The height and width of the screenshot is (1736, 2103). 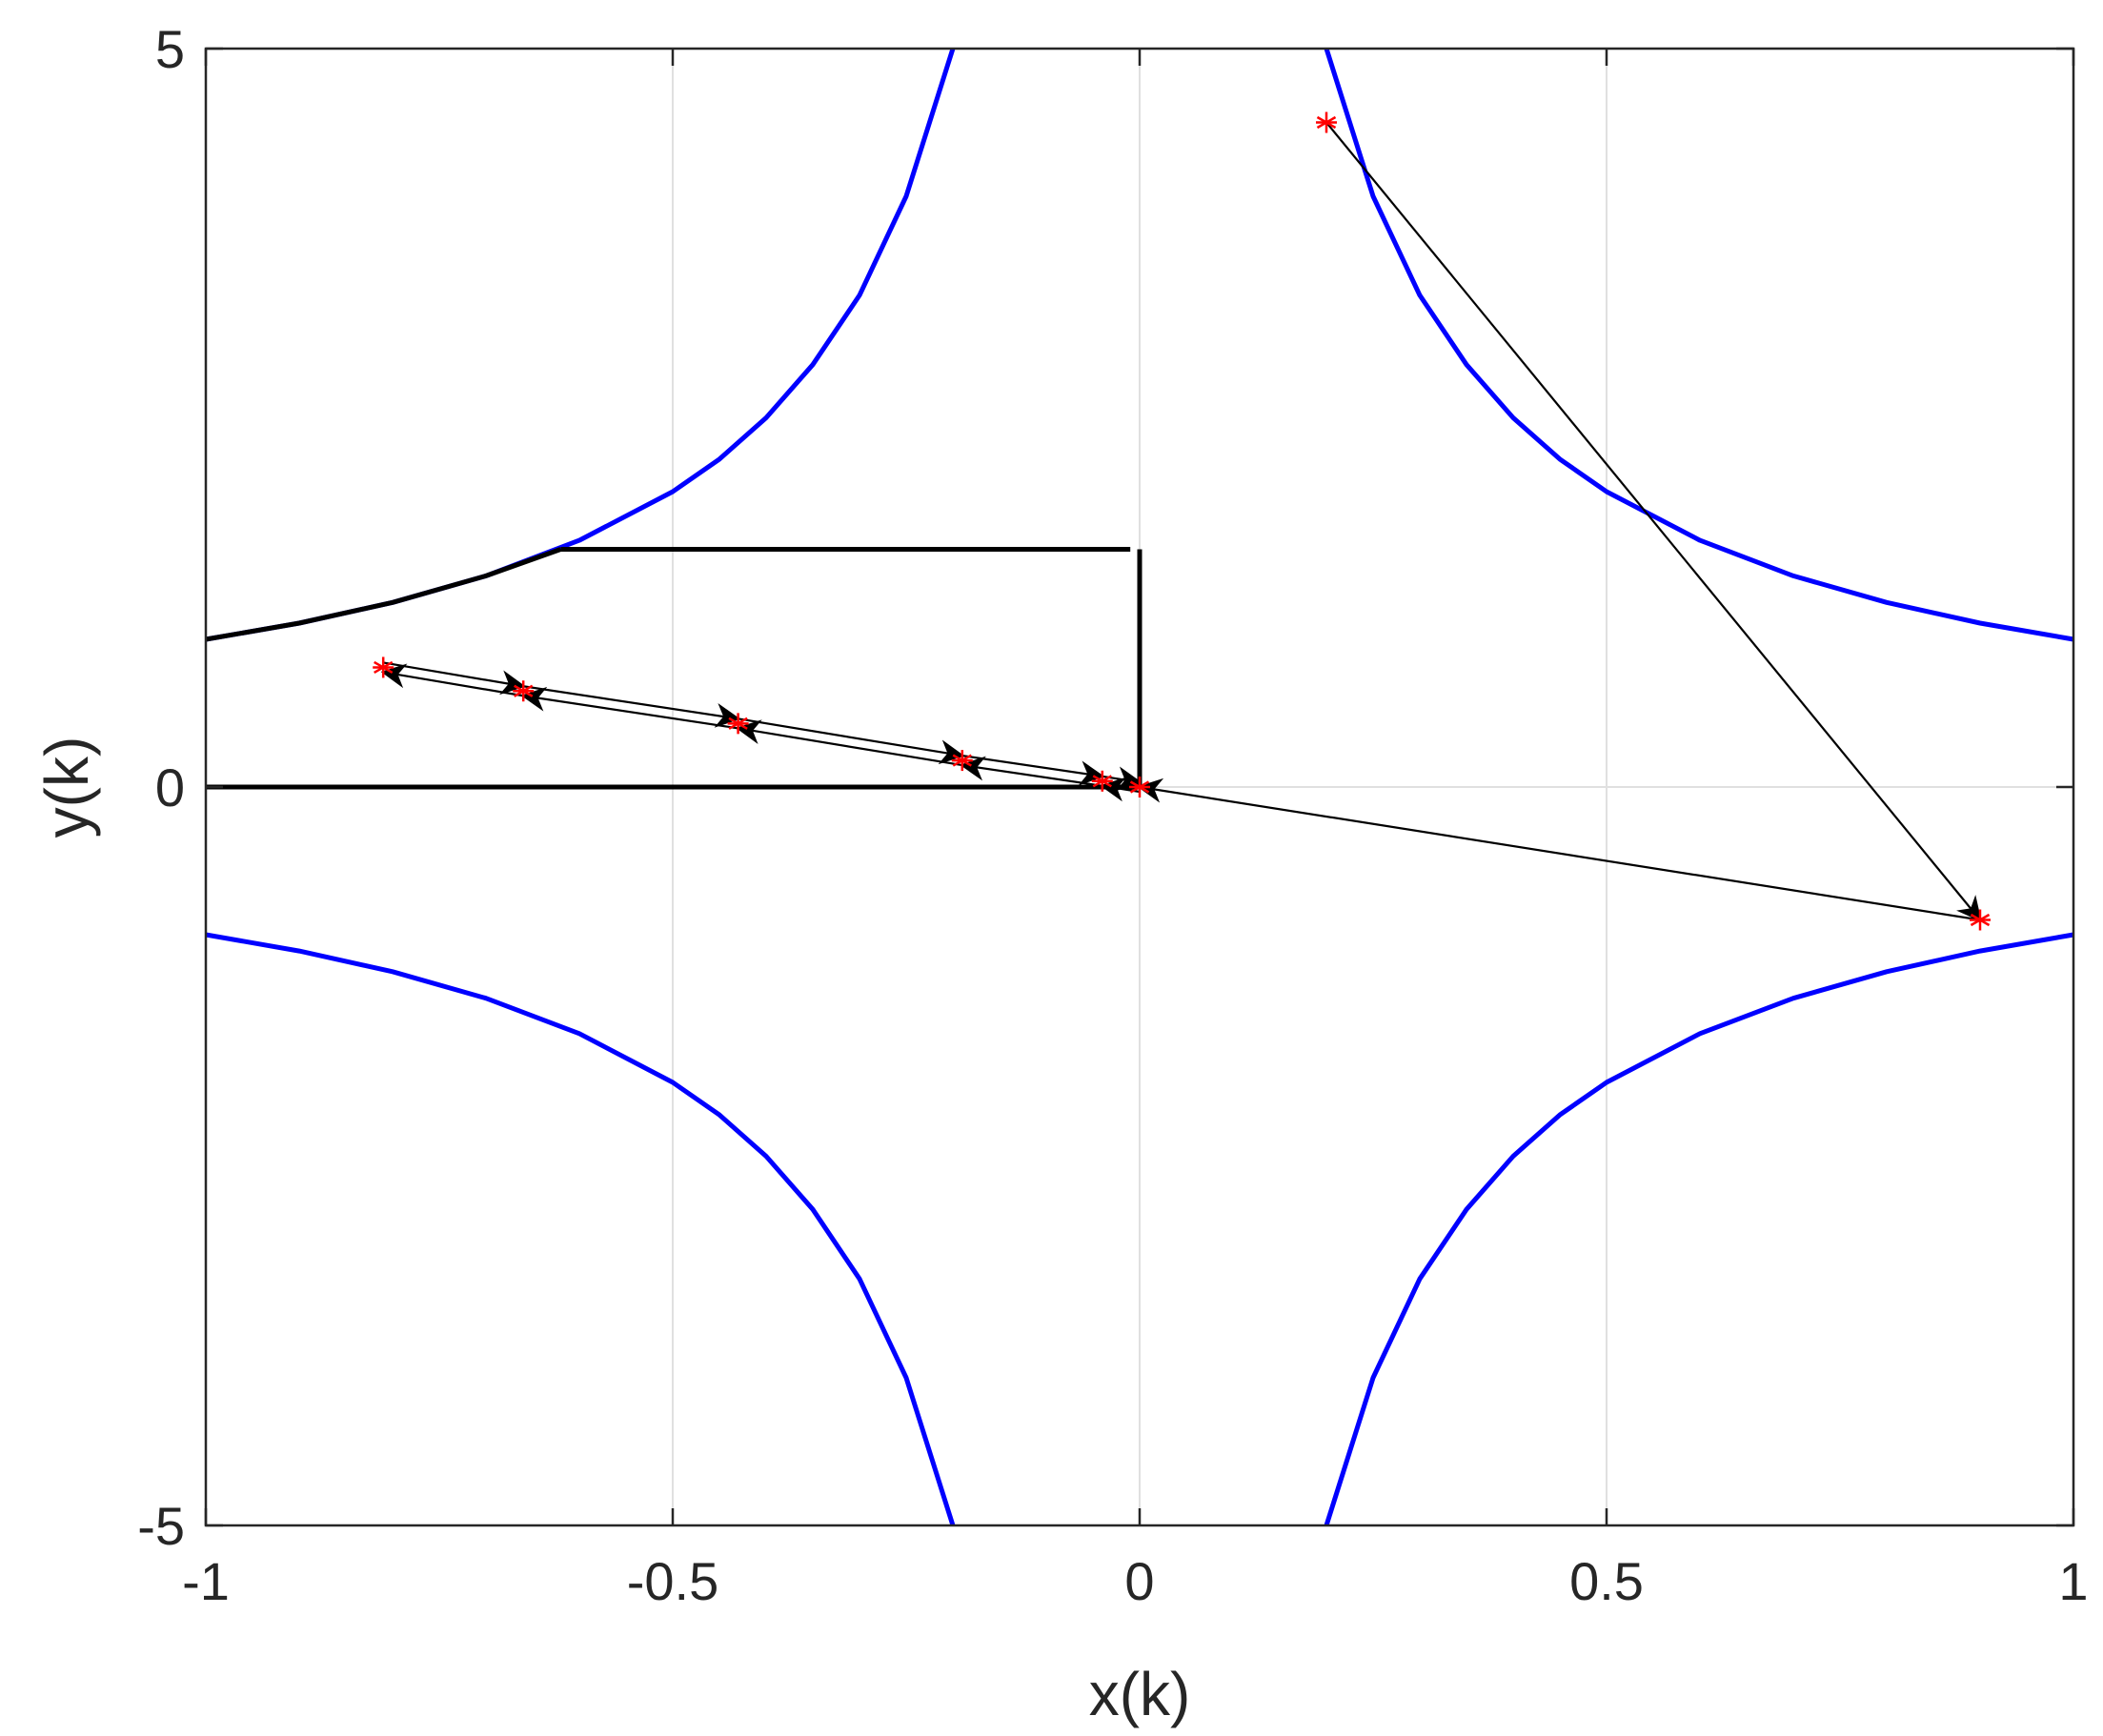 I want to click on x-tick-label: 0, so click(x=1139, y=1581).